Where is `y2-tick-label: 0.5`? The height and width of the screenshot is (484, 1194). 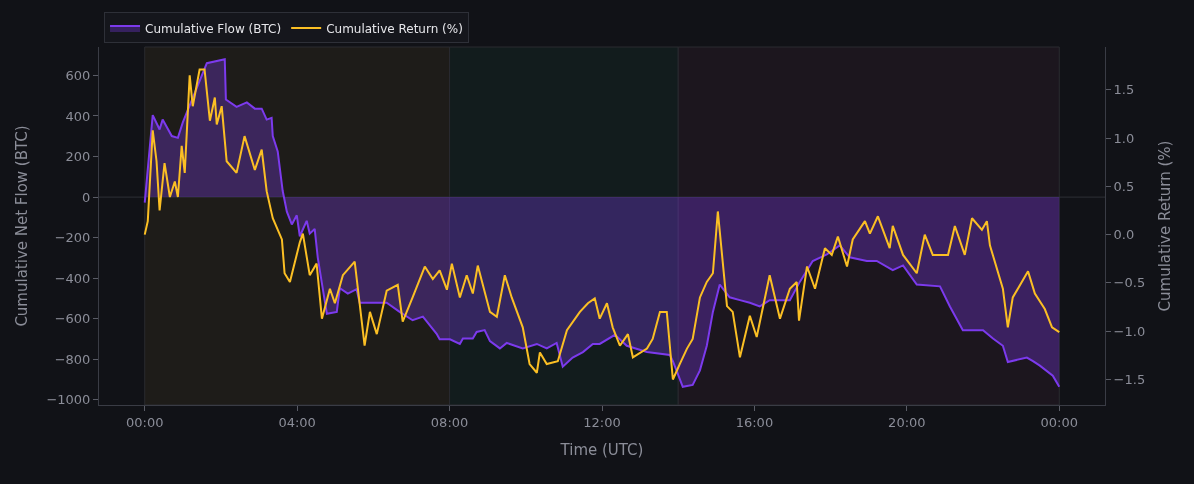
y2-tick-label: 0.5 is located at coordinates (1124, 186).